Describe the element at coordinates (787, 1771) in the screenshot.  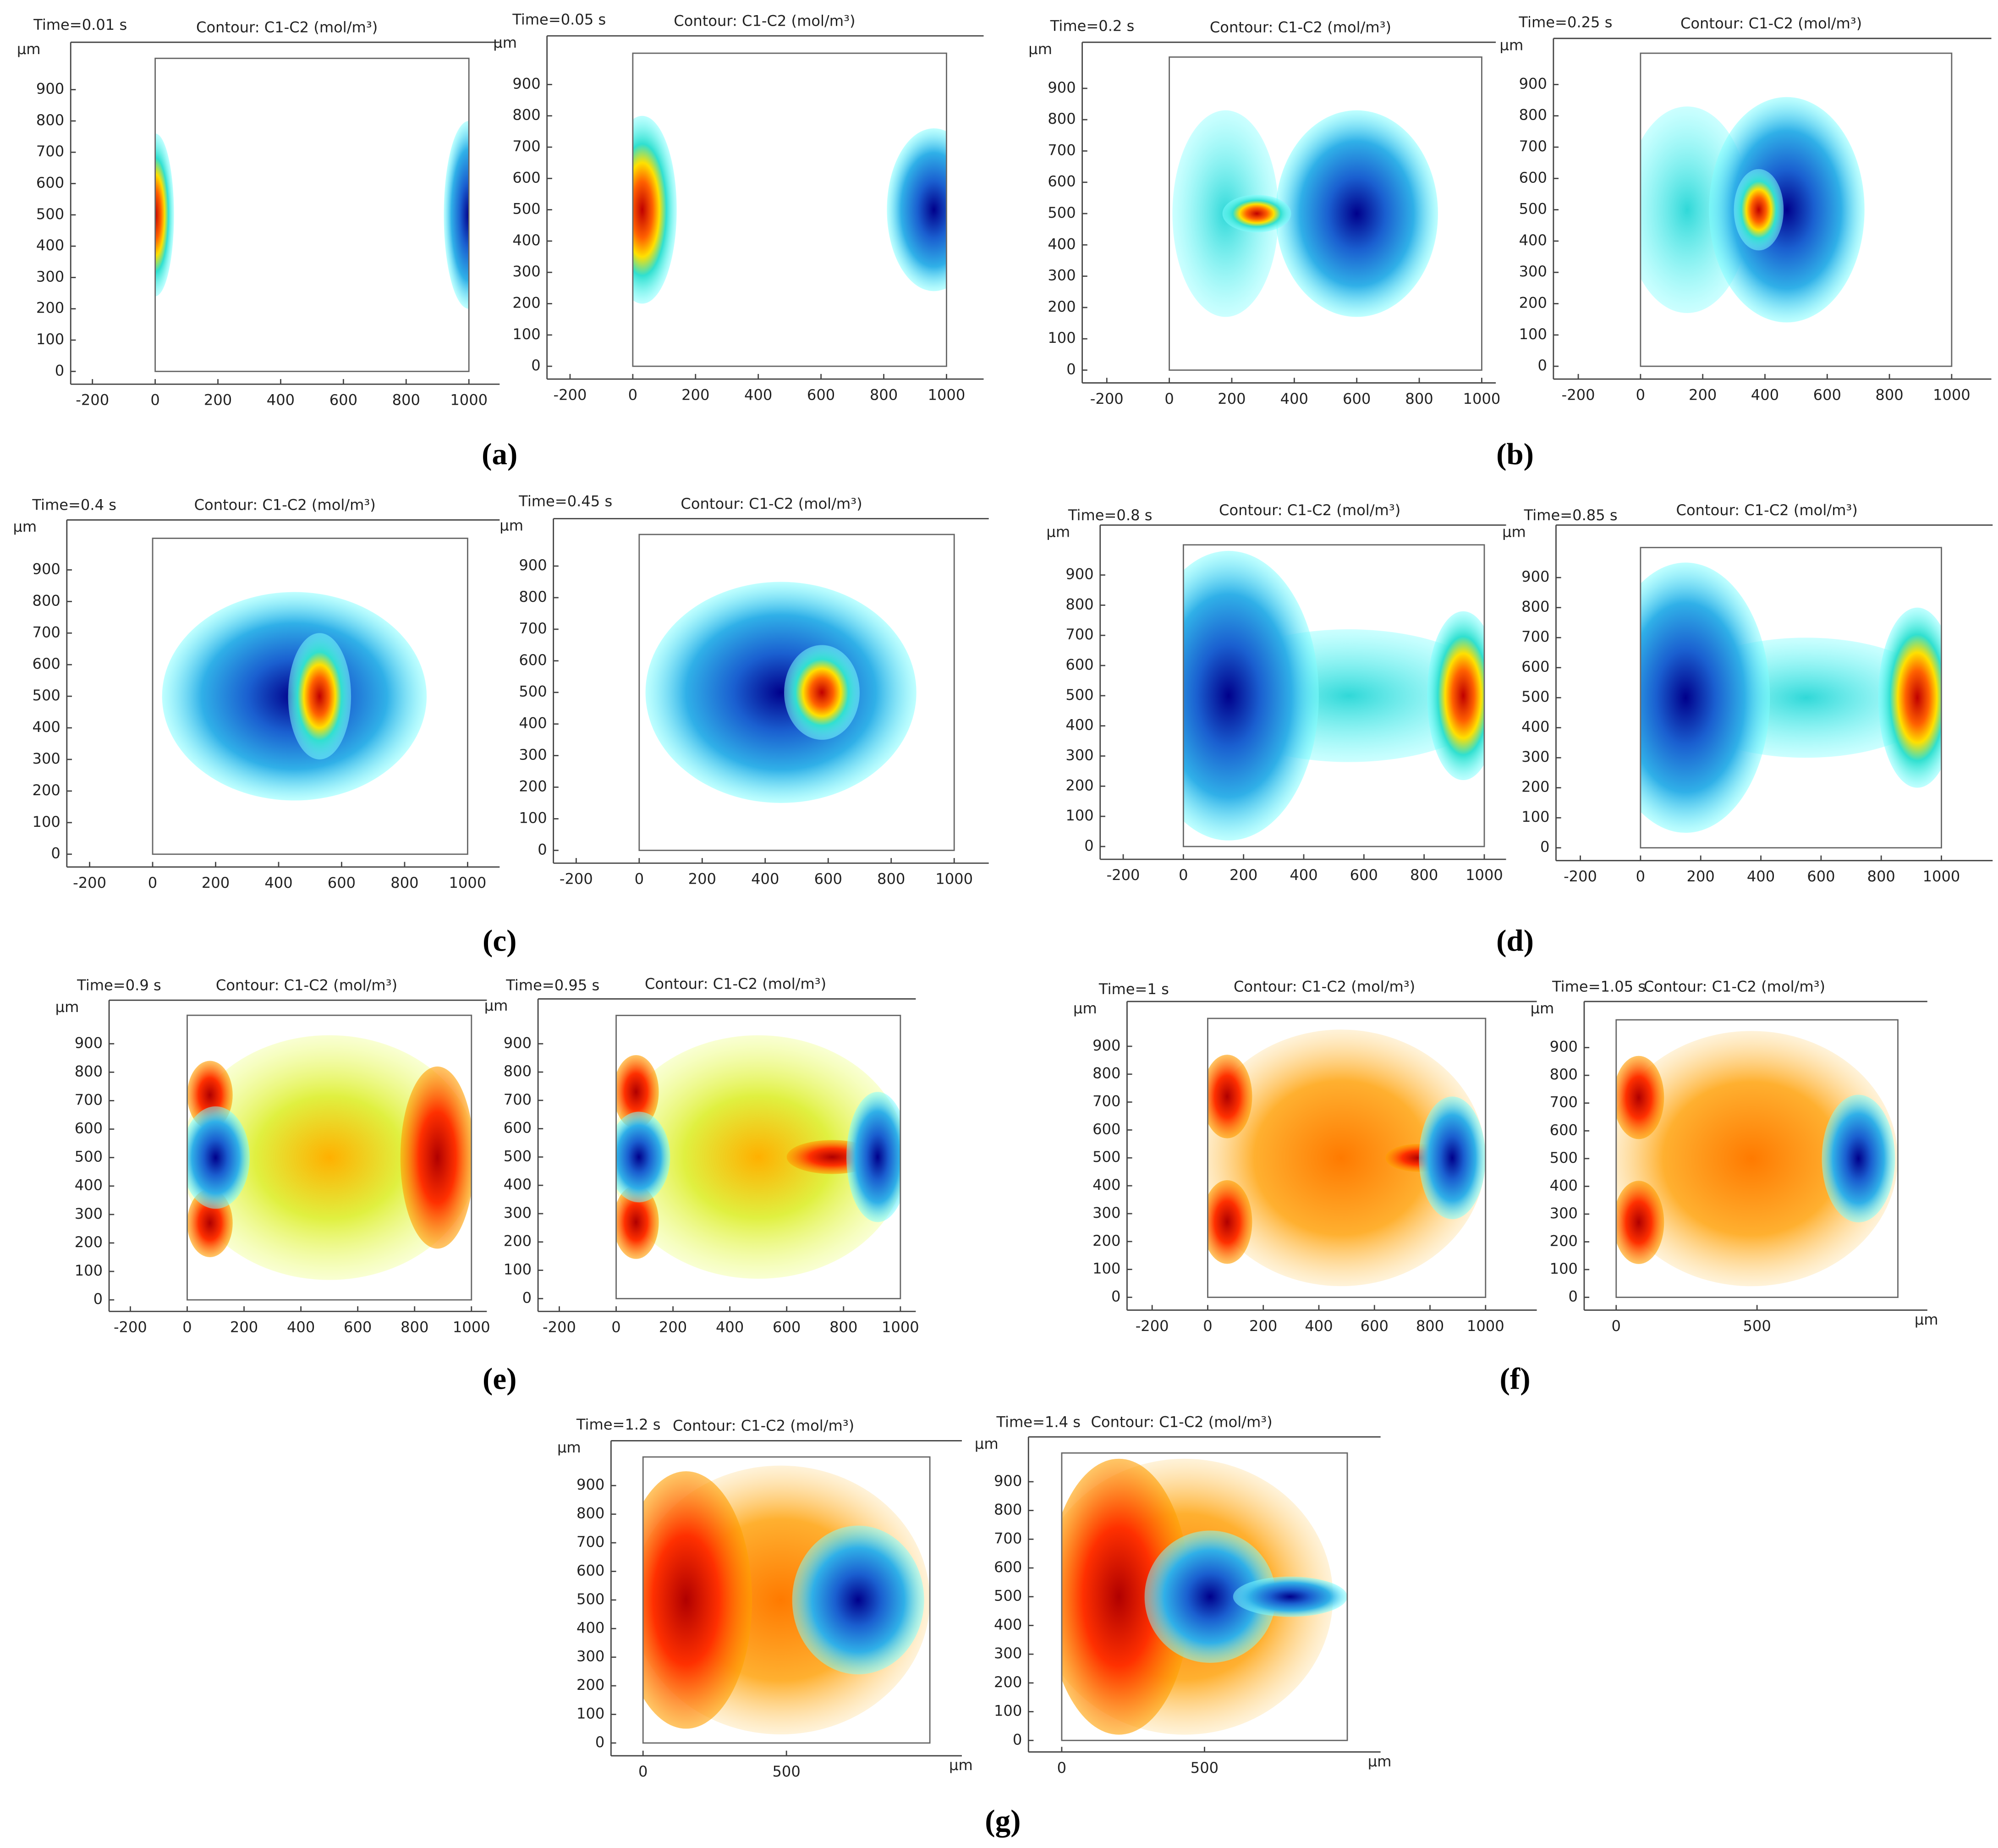
I see `x-tick-label: 500` at that location.